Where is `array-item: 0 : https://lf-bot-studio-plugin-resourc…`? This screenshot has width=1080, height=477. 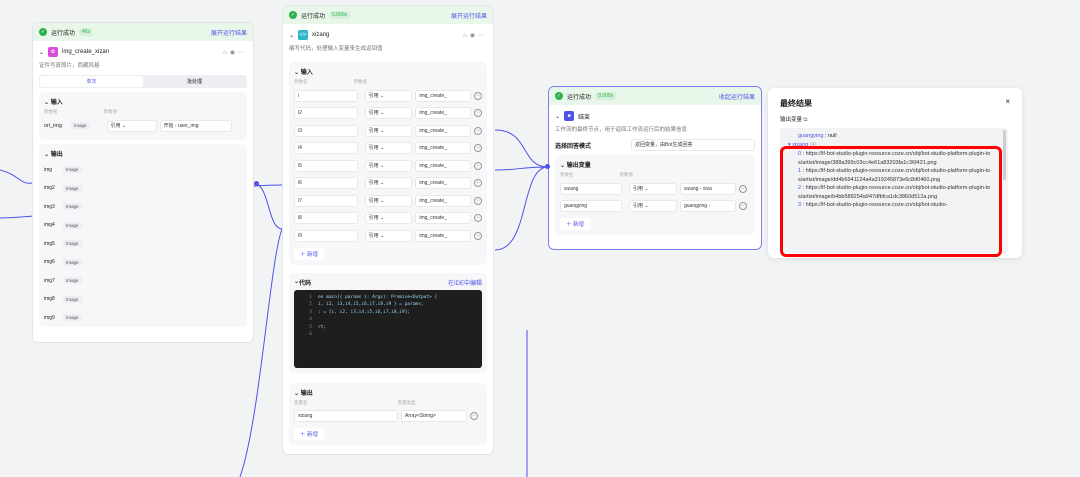 array-item: 0 : https://lf-bot-studio-plugin-resourc… is located at coordinates (894, 158).